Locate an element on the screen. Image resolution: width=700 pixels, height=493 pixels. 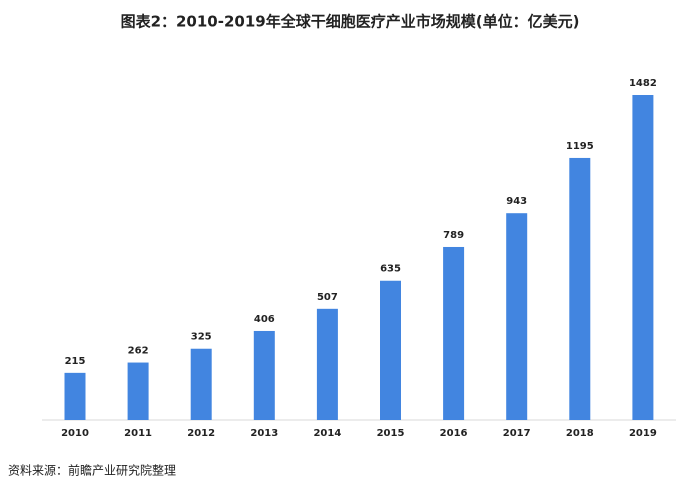
value-label: 943 is located at coordinates (516, 201).